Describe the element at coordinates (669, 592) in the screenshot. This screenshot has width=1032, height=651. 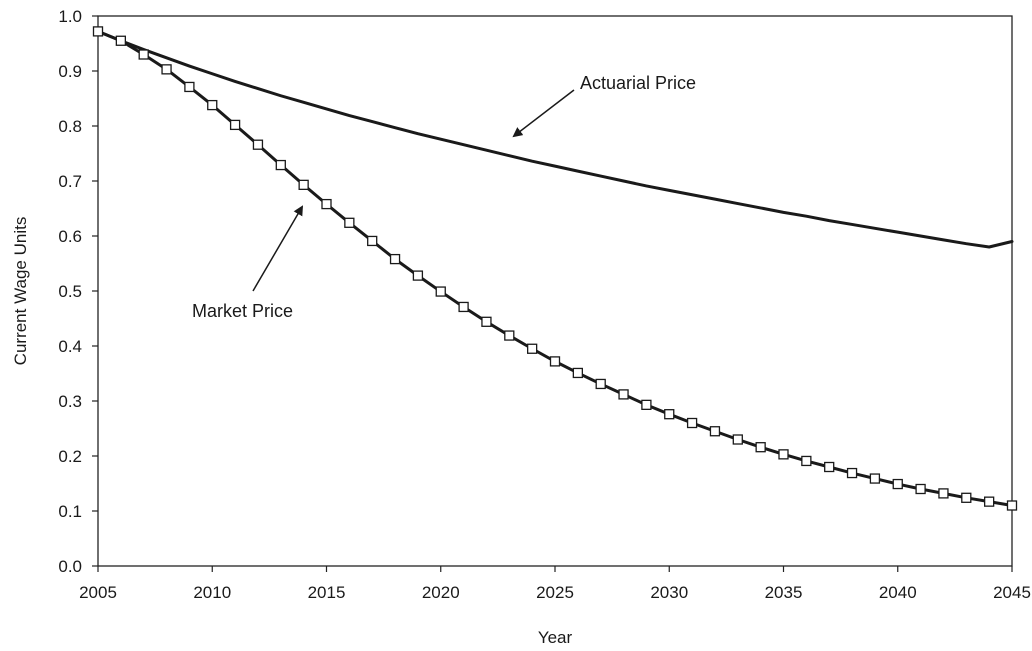
I see `x-tick-label: 2030` at that location.